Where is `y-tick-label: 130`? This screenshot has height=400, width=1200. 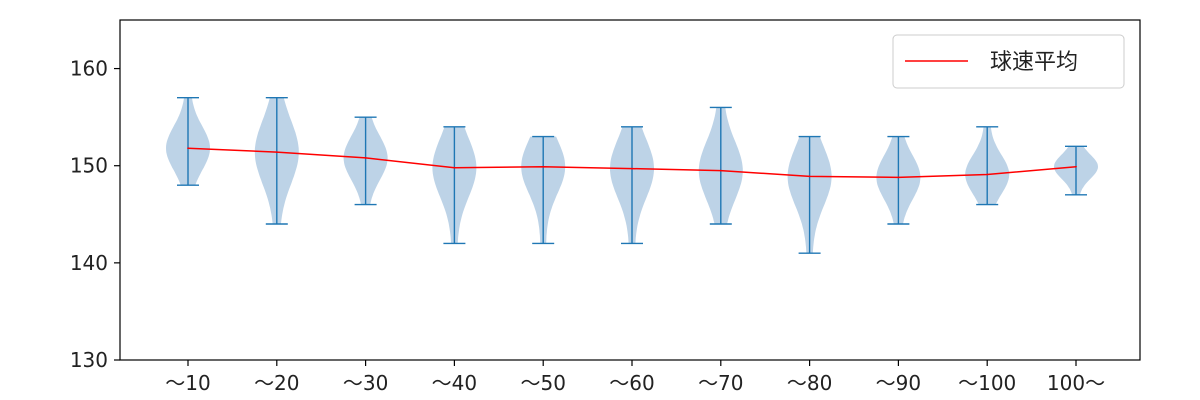 y-tick-label: 130 is located at coordinates (89, 360).